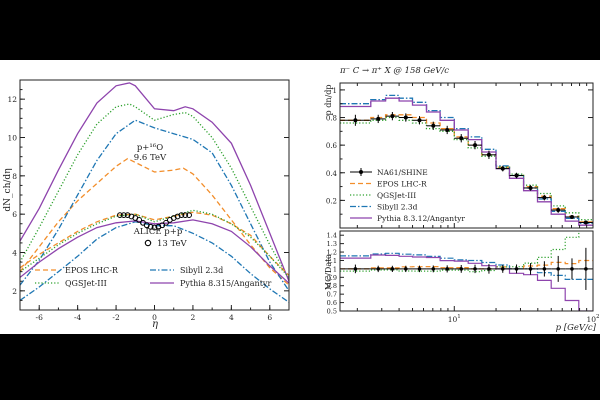 The width and height of the screenshot is (600, 400). Describe the element at coordinates (332, 244) in the screenshot. I see `ratio-y-tick-label: 1.3` at that location.